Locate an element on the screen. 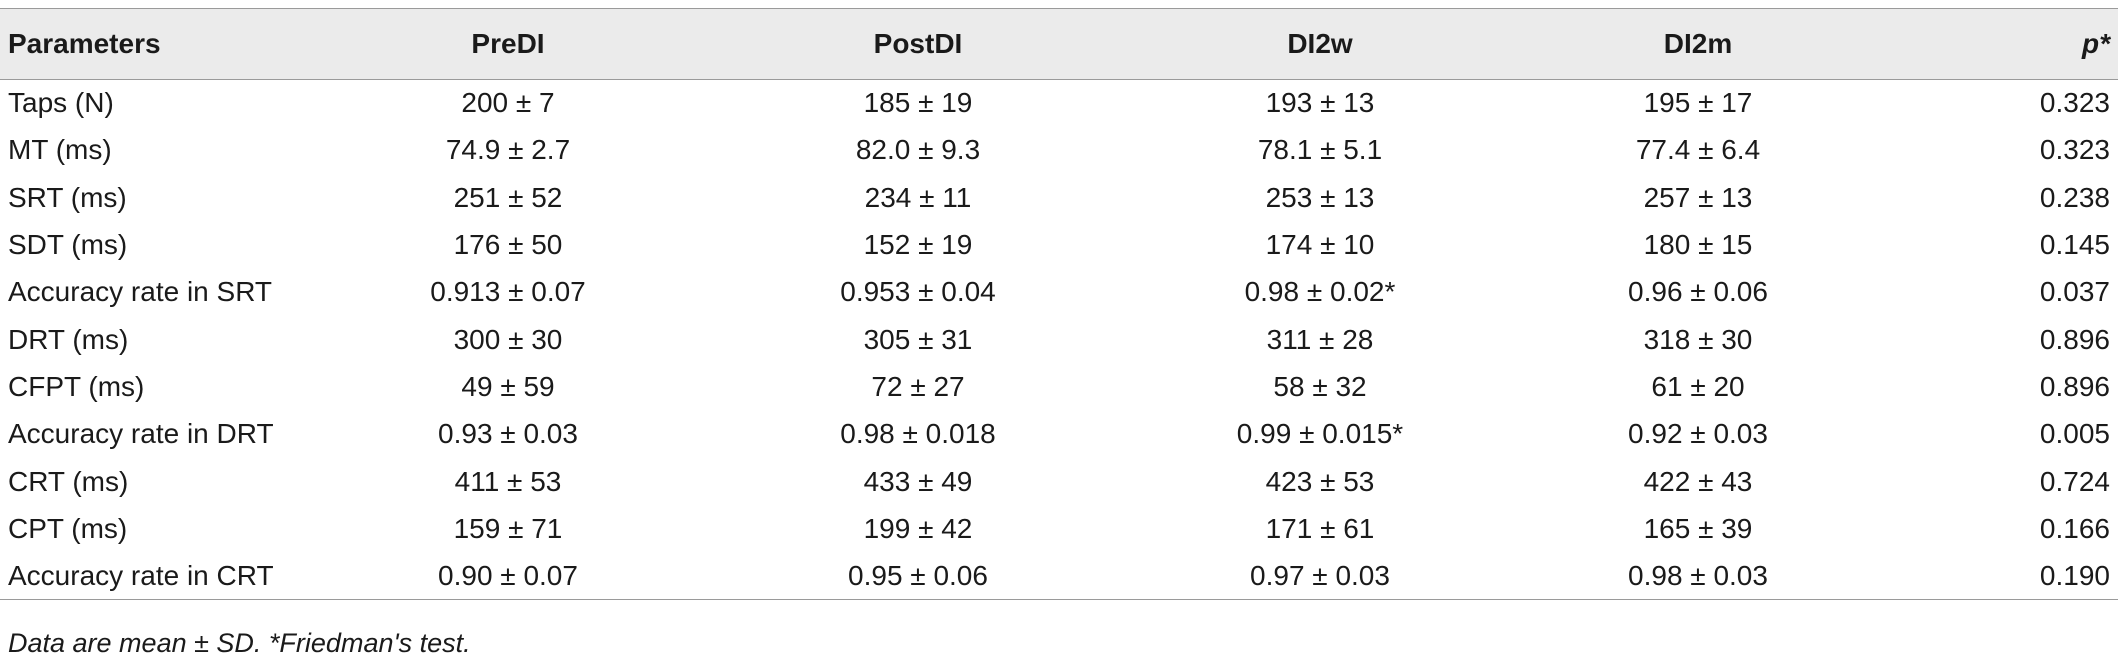 The height and width of the screenshot is (665, 2118). header-predi: PreDI is located at coordinates (508, 43).